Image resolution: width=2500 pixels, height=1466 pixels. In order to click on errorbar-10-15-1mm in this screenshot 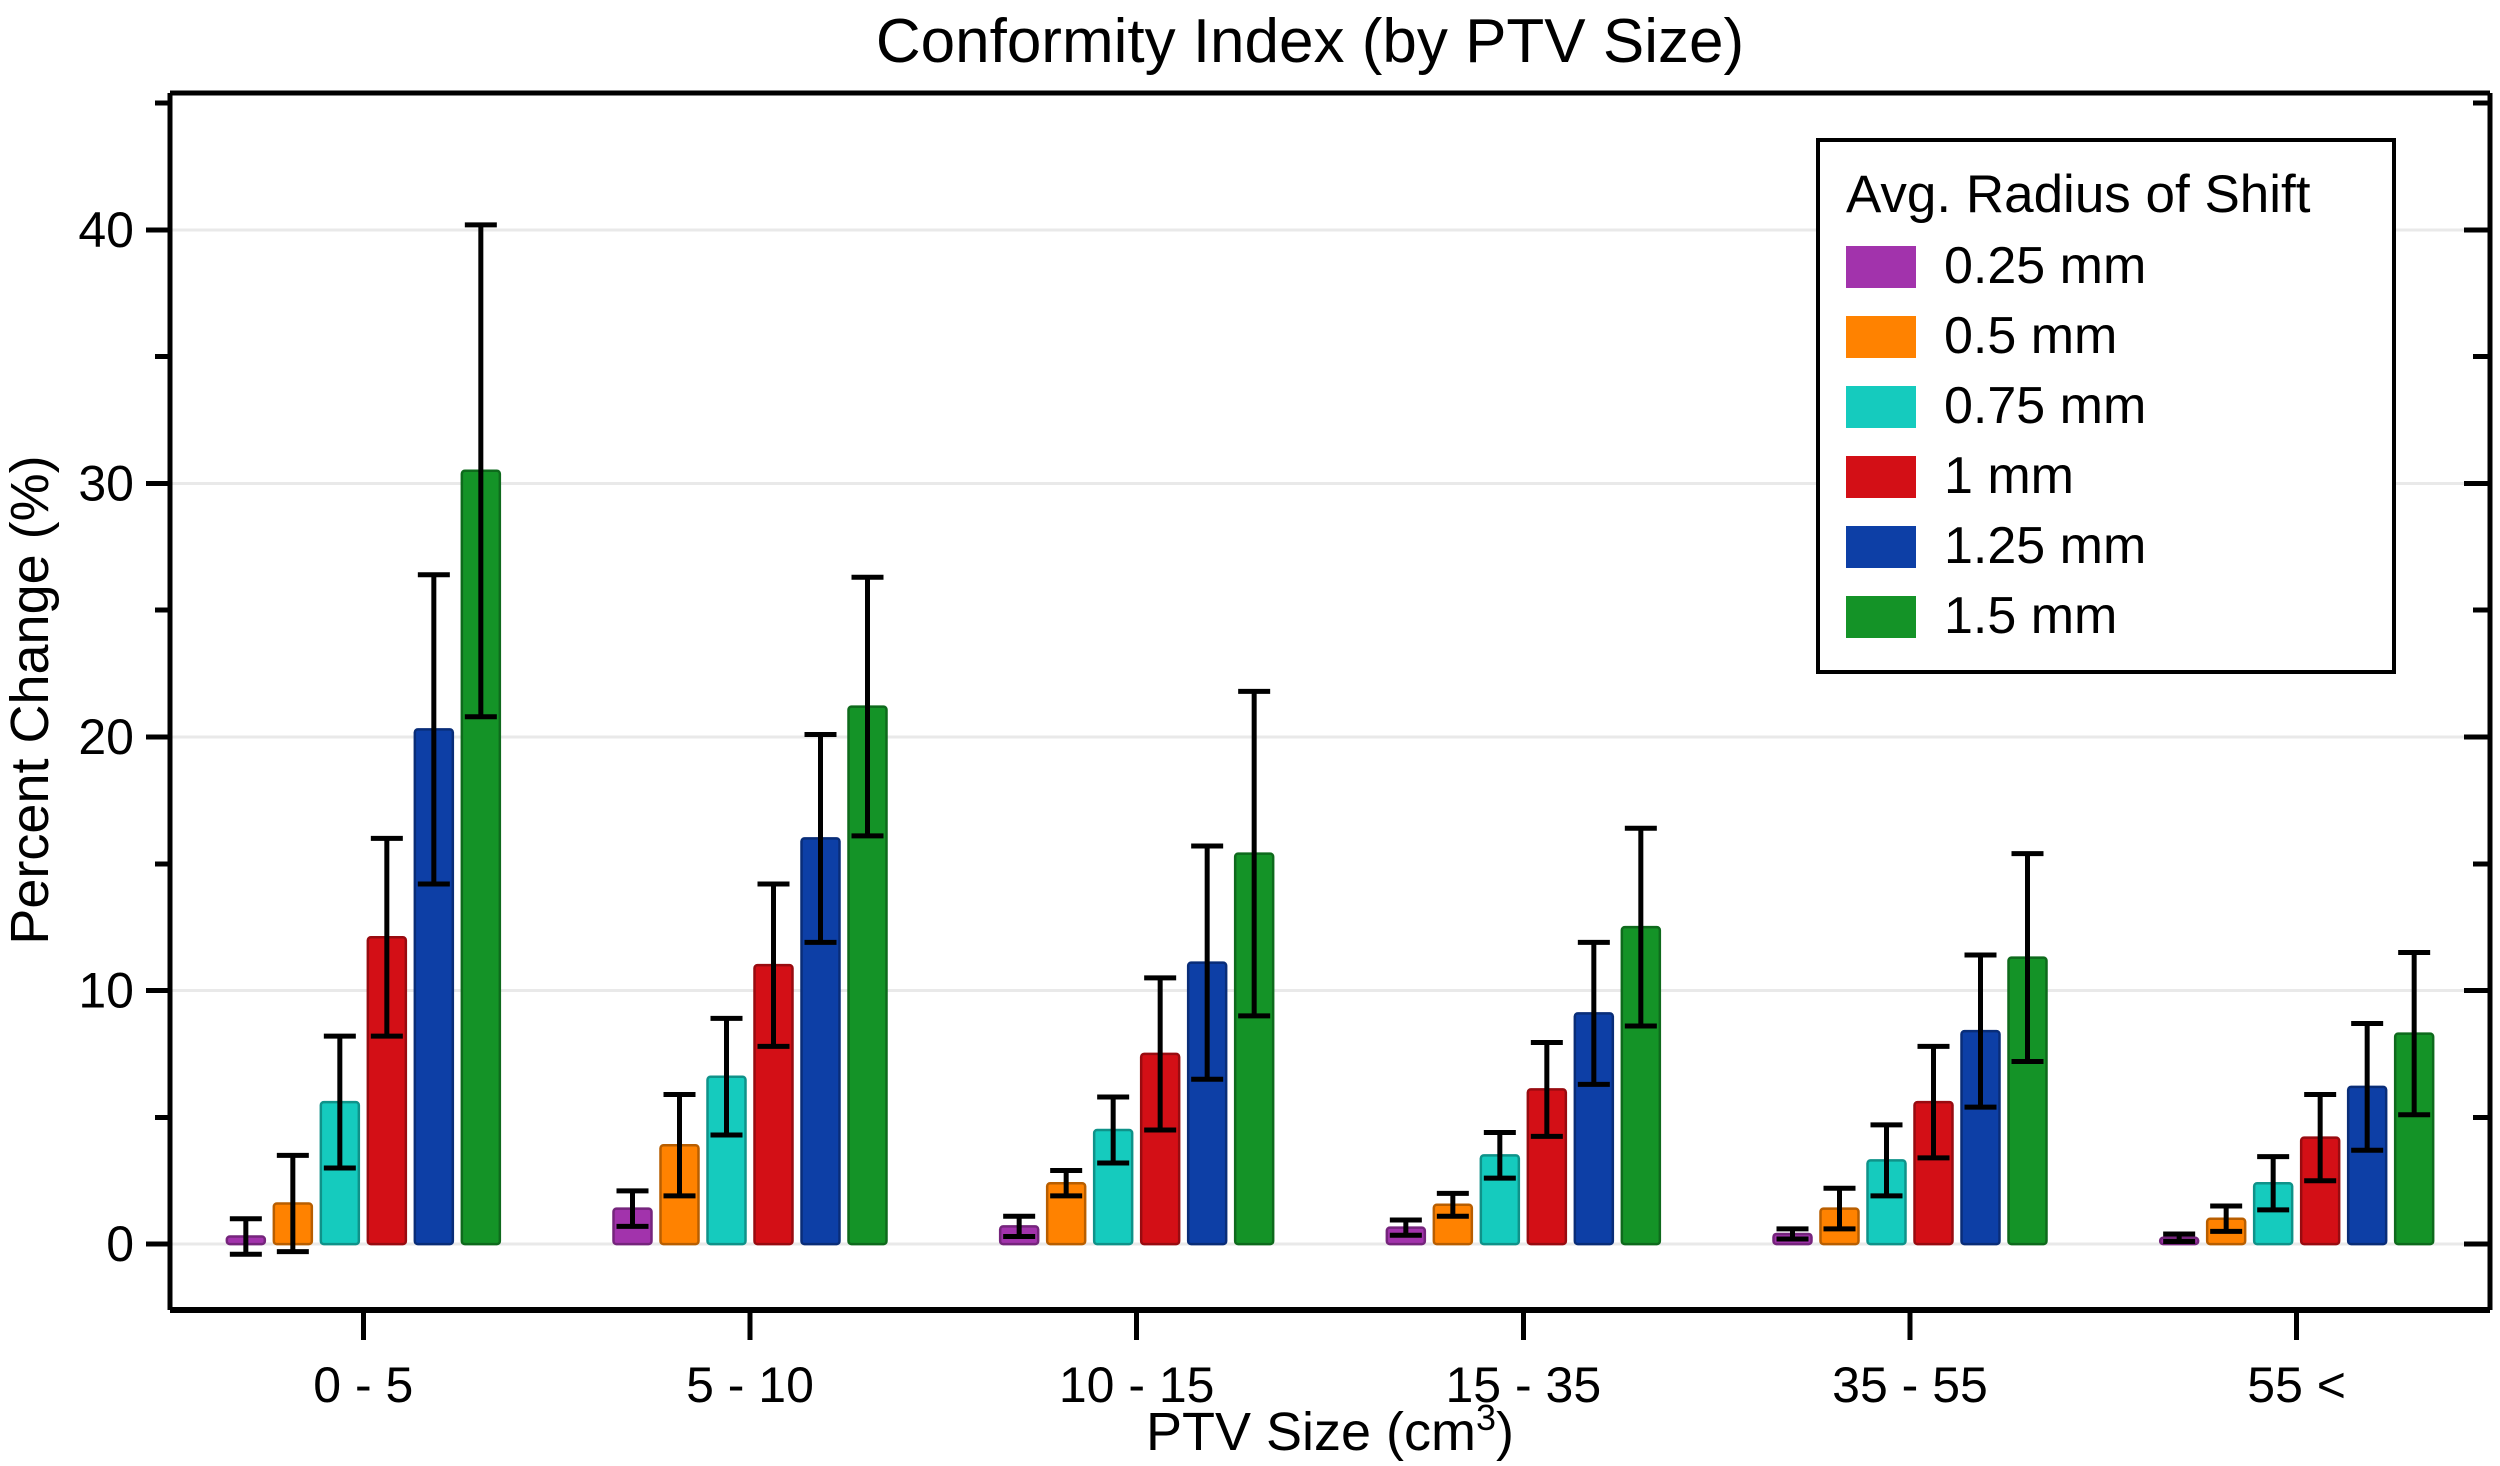, I will do `click(1160, 1054)`.